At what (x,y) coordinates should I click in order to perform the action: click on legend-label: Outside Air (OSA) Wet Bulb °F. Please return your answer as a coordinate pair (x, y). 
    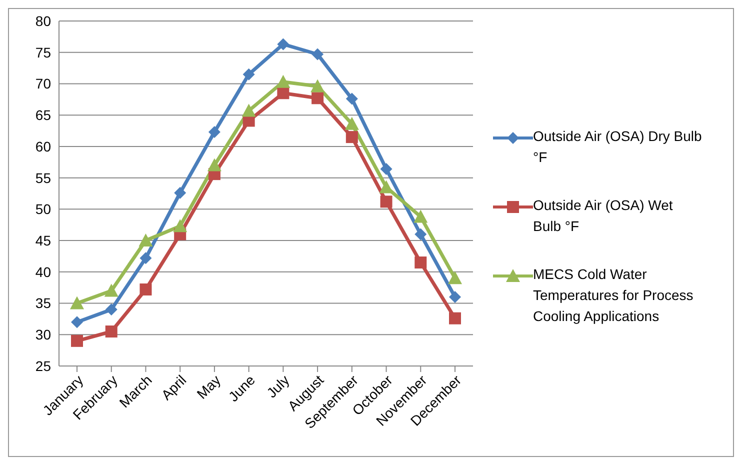
    Looking at the image, I should click on (603, 216).